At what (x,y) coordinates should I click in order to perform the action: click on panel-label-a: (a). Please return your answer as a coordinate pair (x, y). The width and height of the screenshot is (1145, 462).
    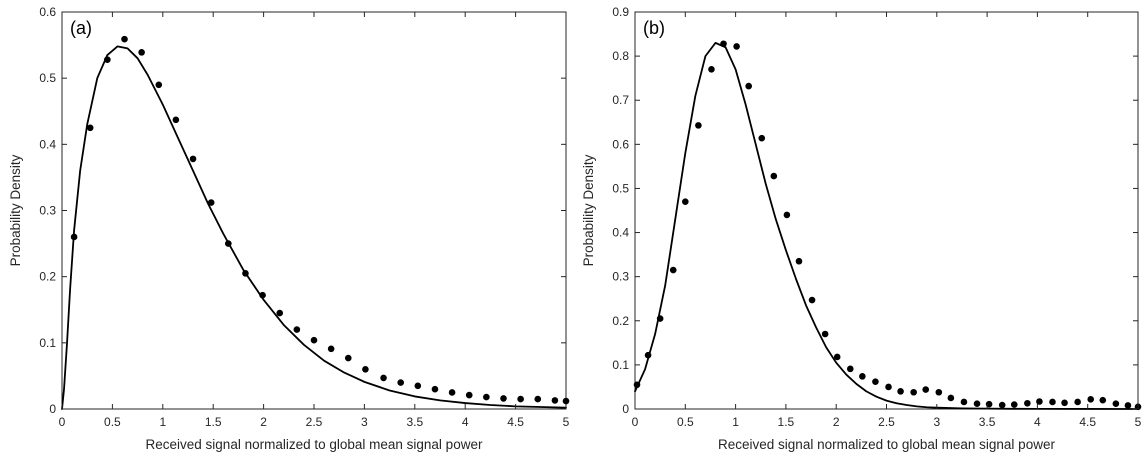
    Looking at the image, I should click on (81, 28).